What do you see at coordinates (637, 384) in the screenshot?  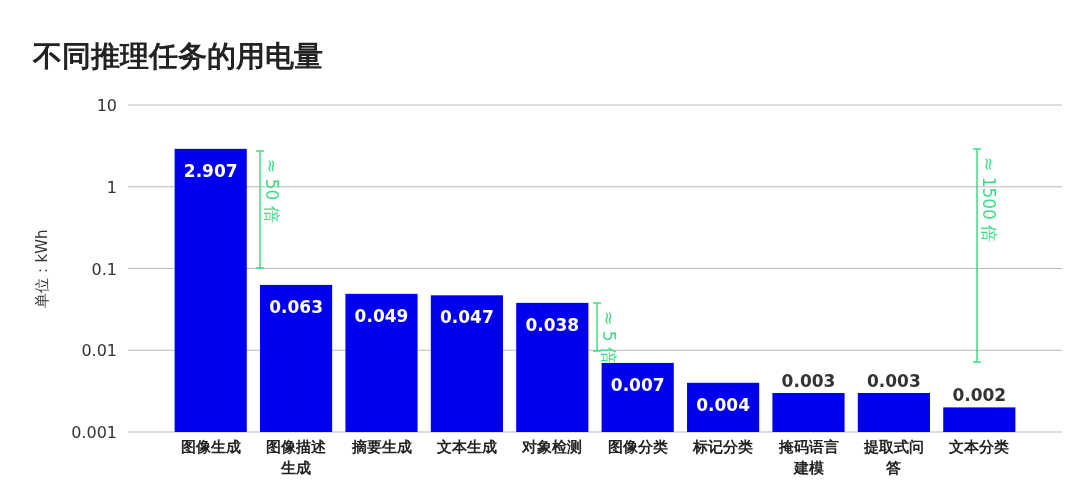 I see `data-label: 0.007` at bounding box center [637, 384].